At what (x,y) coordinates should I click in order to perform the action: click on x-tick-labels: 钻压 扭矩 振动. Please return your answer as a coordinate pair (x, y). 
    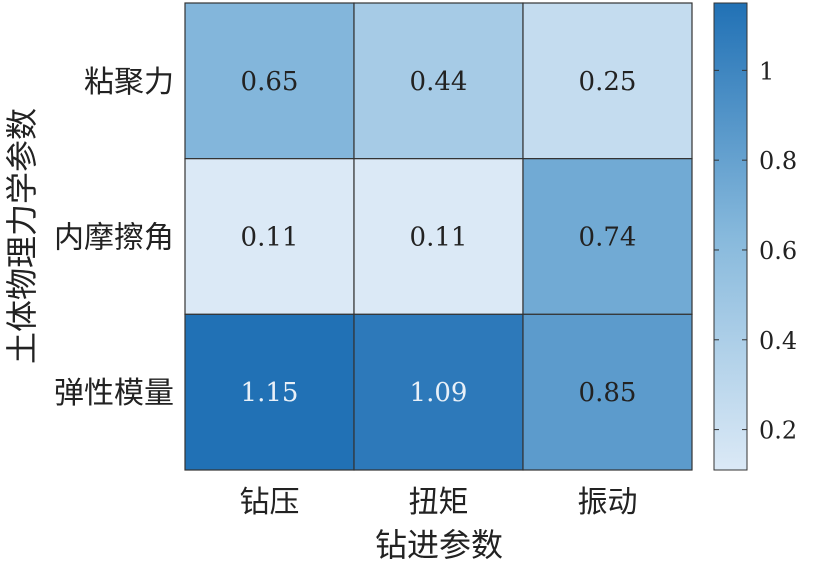
    Looking at the image, I should click on (439, 502).